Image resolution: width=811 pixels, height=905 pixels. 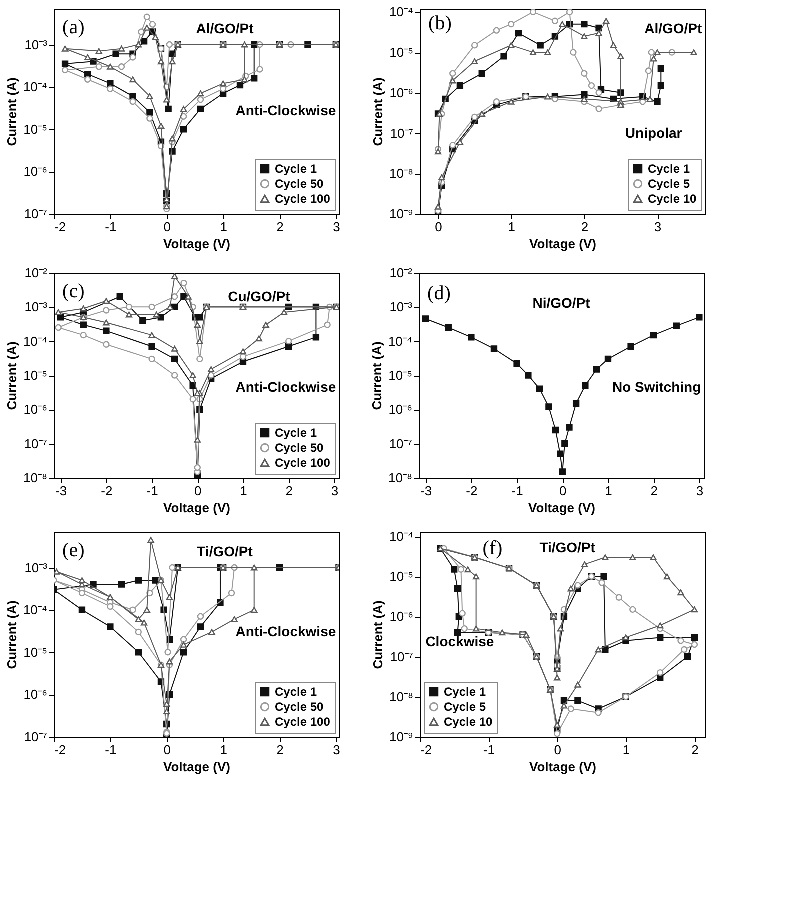 What do you see at coordinates (654, 133) in the screenshot?
I see `annotation: Unipolar` at bounding box center [654, 133].